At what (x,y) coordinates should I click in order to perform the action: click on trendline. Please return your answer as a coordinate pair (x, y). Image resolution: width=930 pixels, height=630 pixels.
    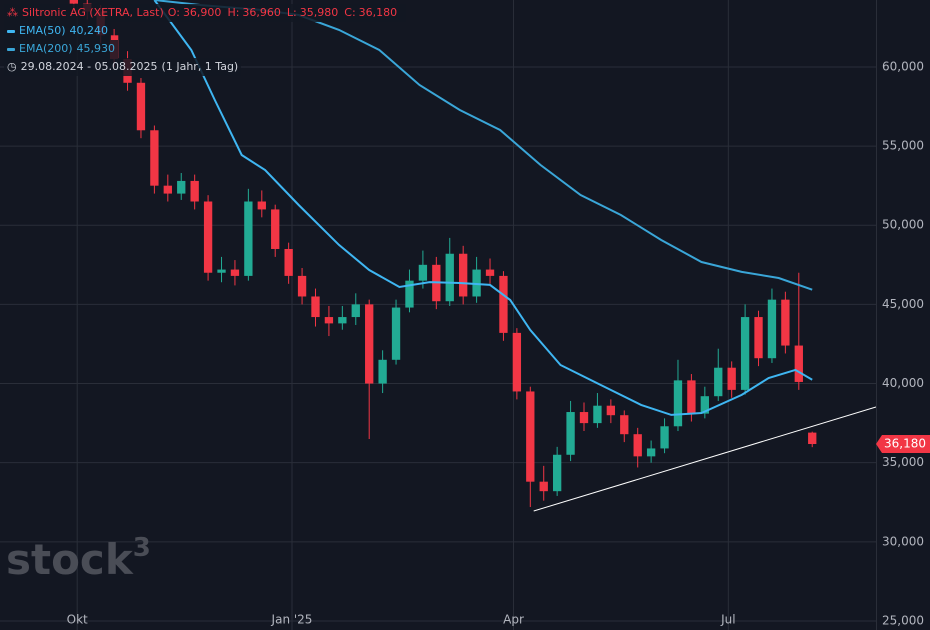
    Looking at the image, I should click on (704, 459).